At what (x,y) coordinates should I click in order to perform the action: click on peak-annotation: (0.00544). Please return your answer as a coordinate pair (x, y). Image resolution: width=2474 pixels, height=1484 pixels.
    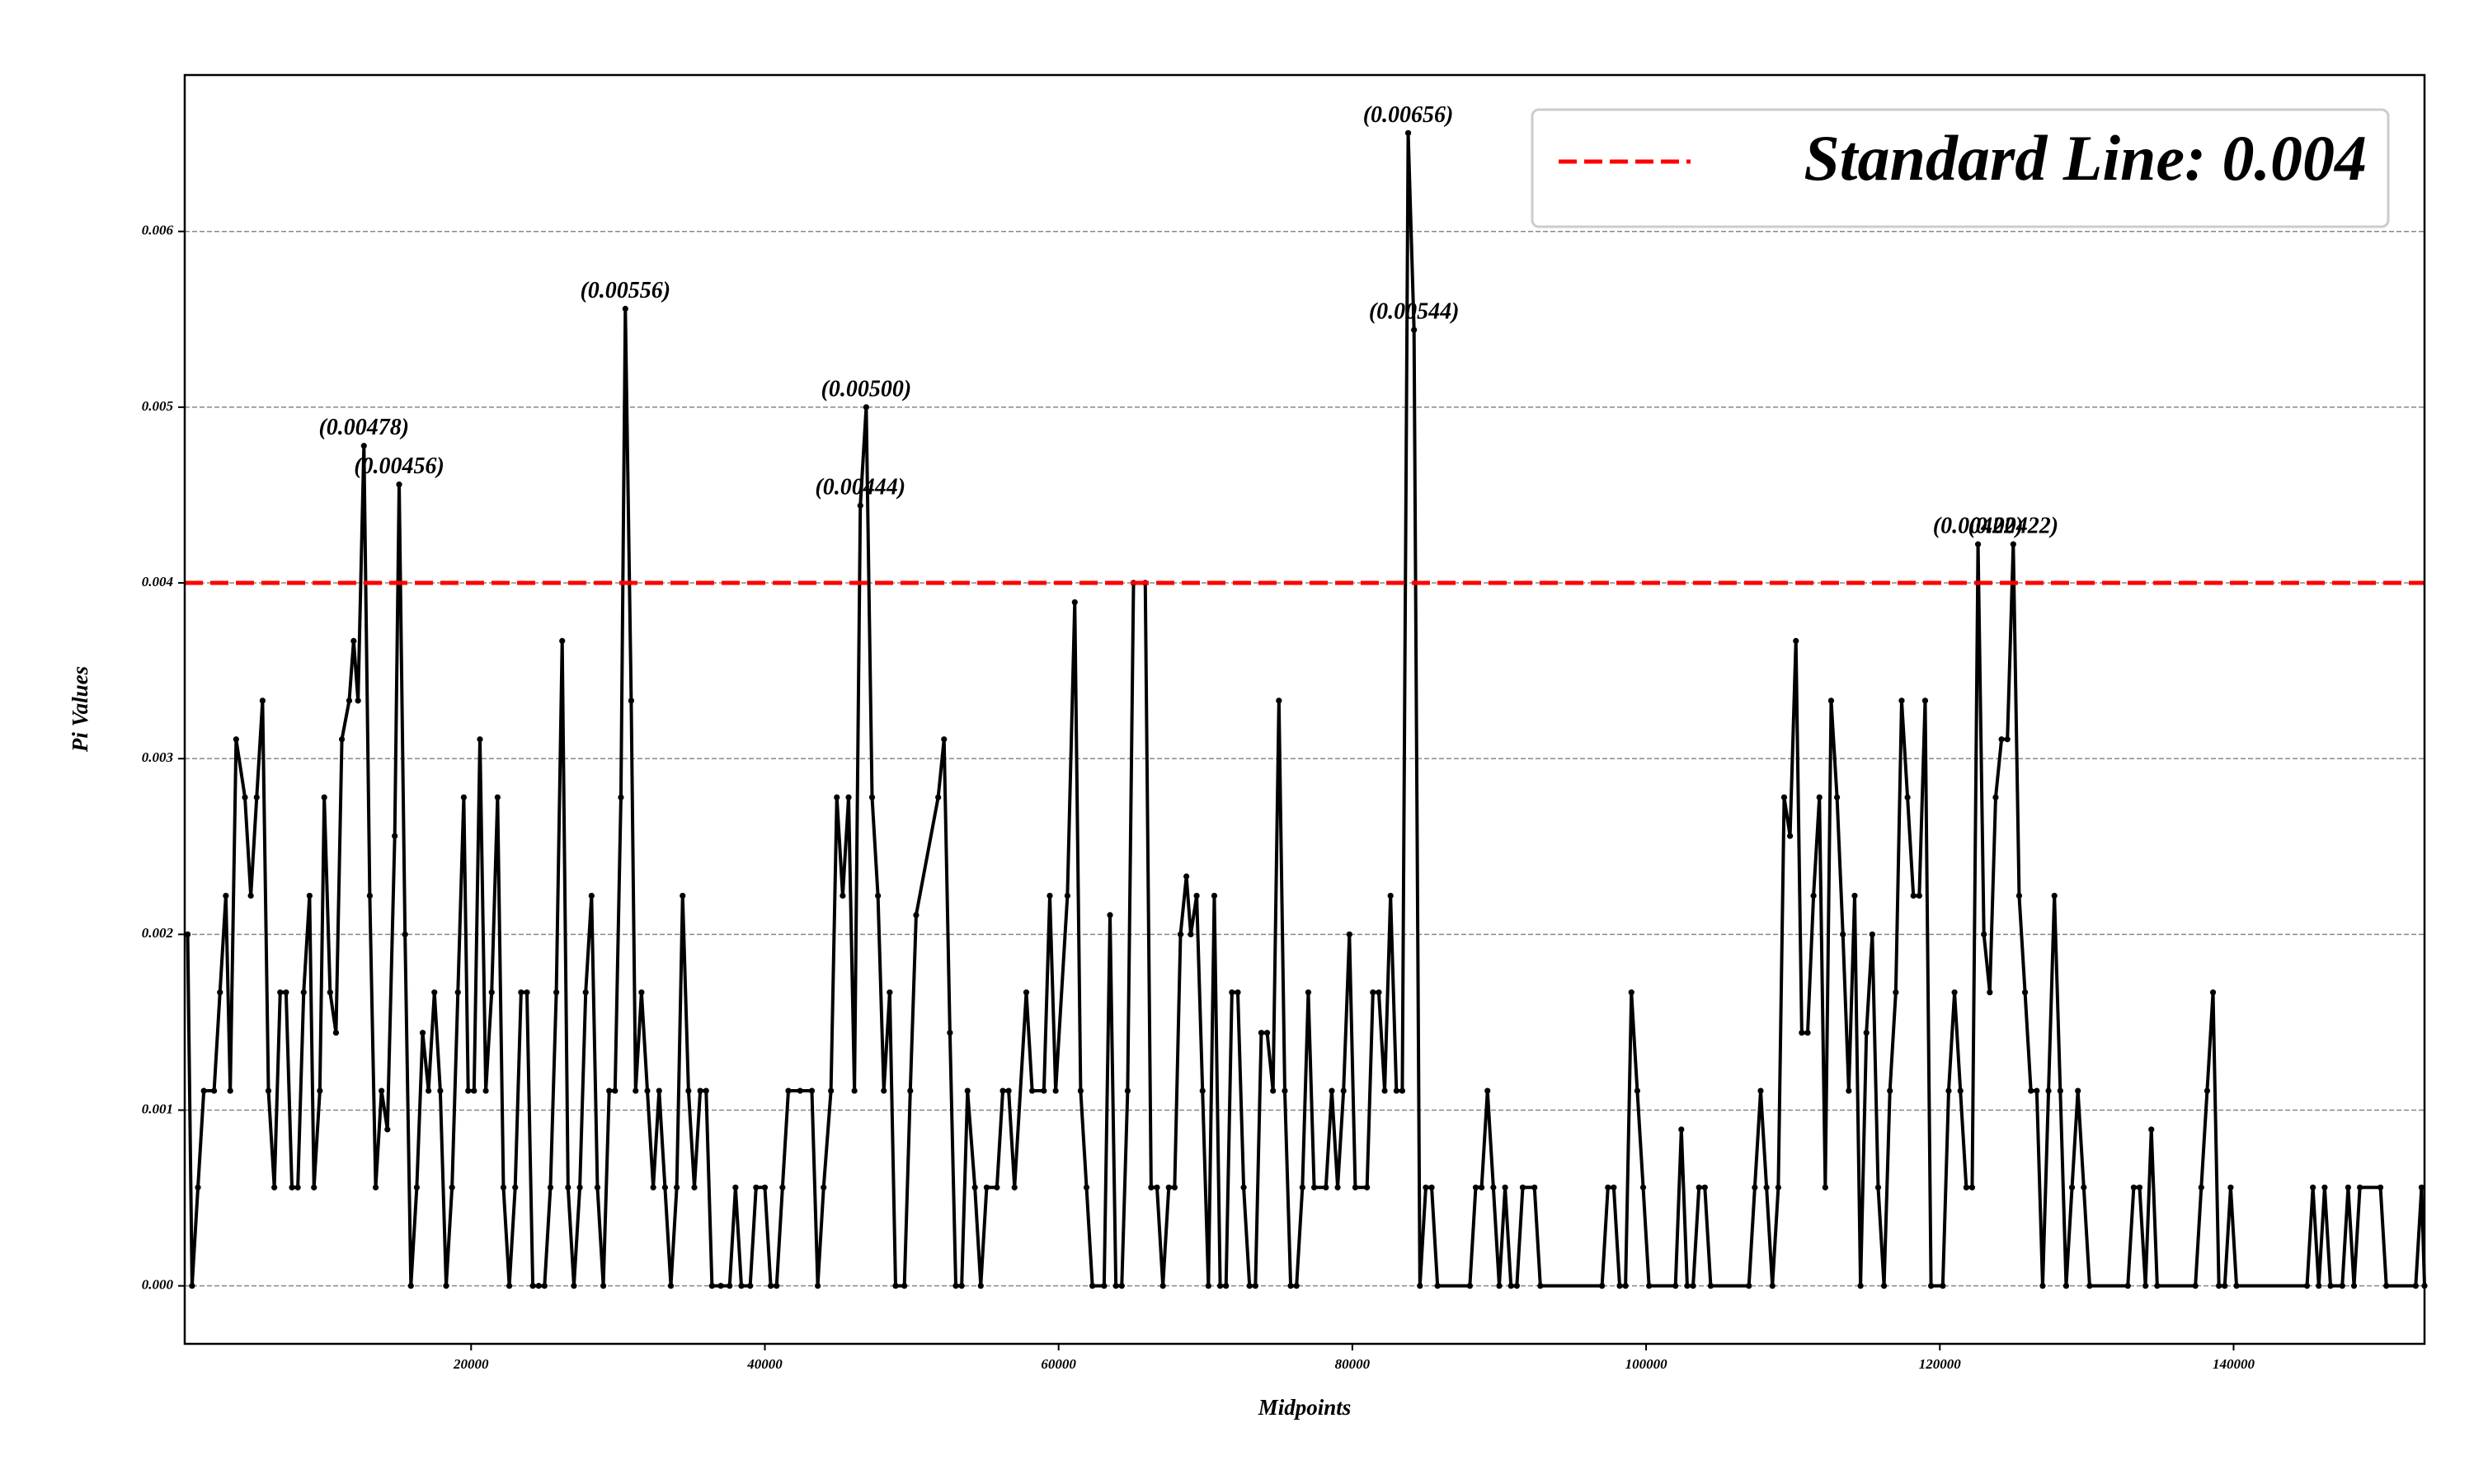
    Looking at the image, I should click on (1414, 312).